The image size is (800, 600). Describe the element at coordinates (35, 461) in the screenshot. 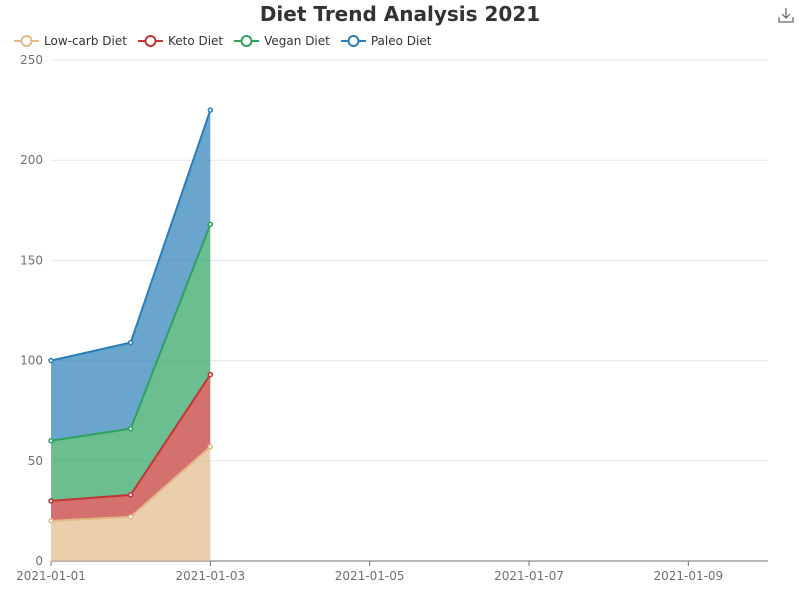

I see `y-tick-label: 50` at that location.